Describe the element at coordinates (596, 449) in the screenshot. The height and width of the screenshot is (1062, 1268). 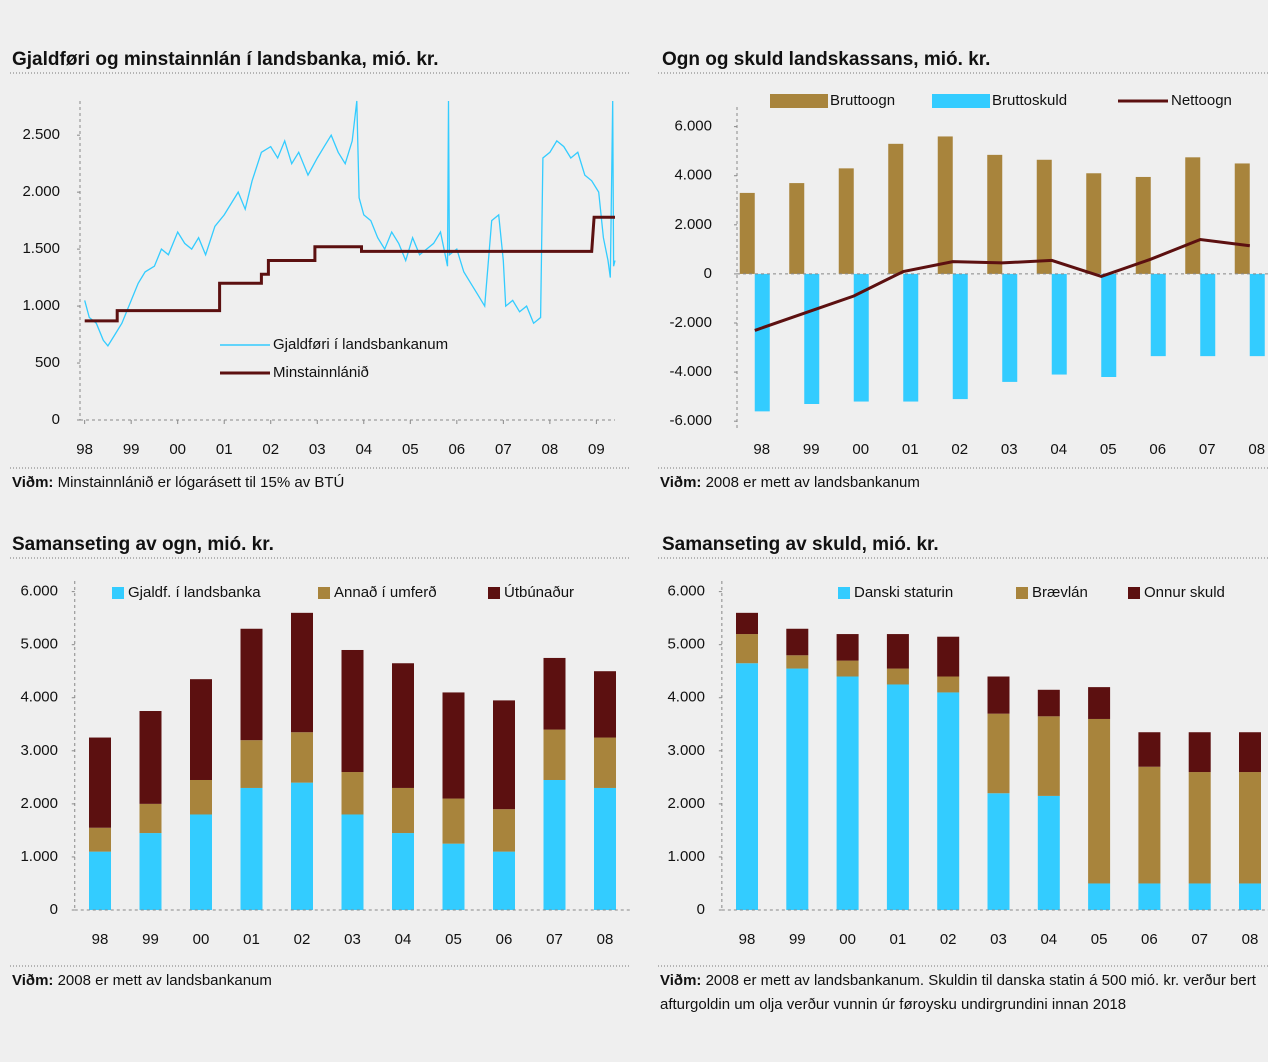
I see `x-tick-label: 09` at that location.